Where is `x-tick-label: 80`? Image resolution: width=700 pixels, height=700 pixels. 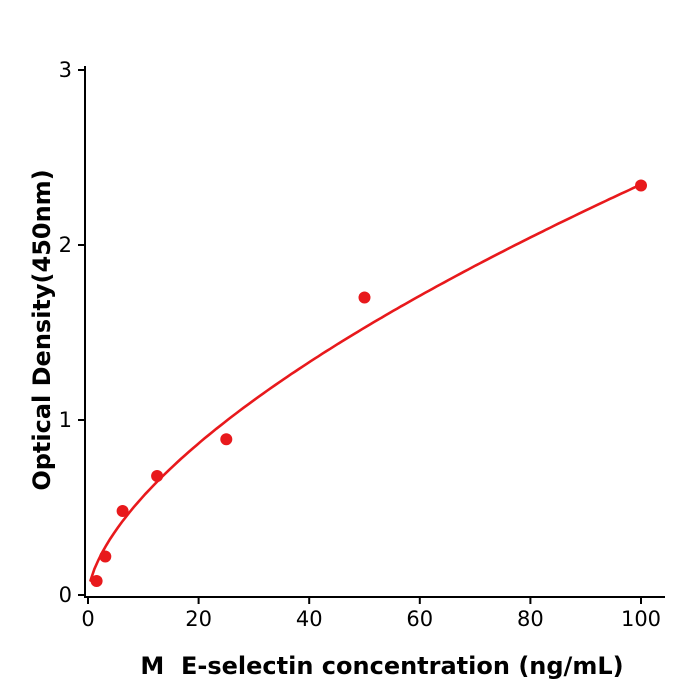
x-tick-label: 80 is located at coordinates (530, 619).